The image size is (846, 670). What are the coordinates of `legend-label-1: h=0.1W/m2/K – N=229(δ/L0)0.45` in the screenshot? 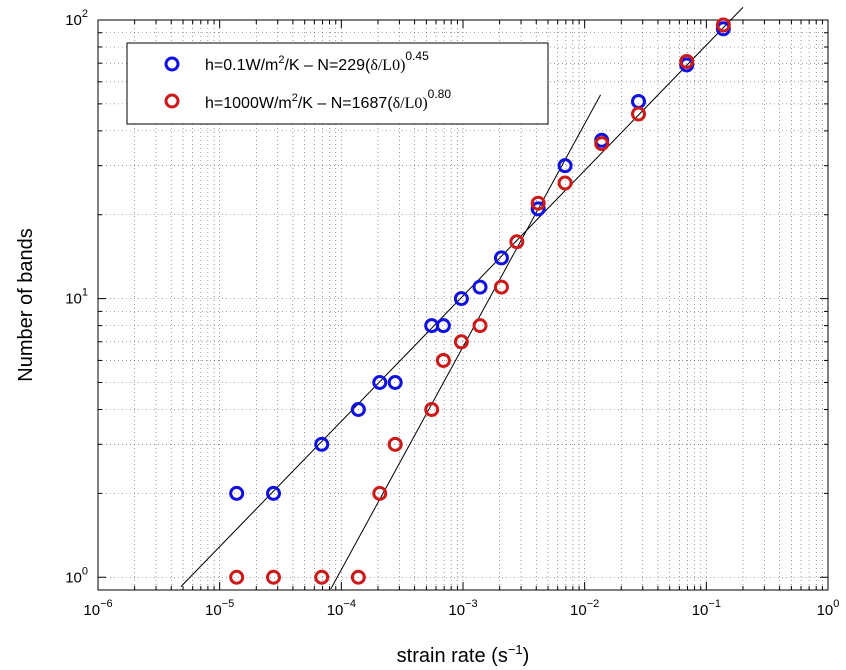 It's located at (317, 61).